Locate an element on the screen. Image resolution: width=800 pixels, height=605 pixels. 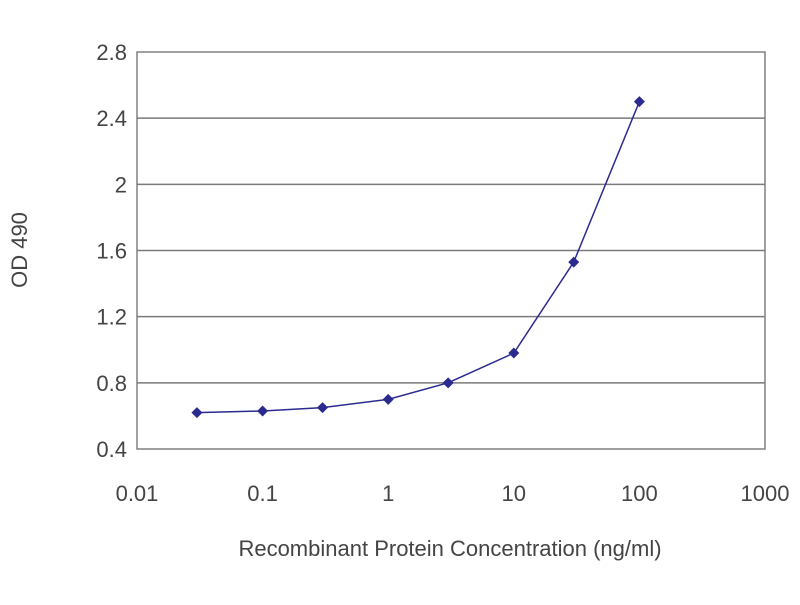
y-axis-title: OD 490 is located at coordinates (19, 250).